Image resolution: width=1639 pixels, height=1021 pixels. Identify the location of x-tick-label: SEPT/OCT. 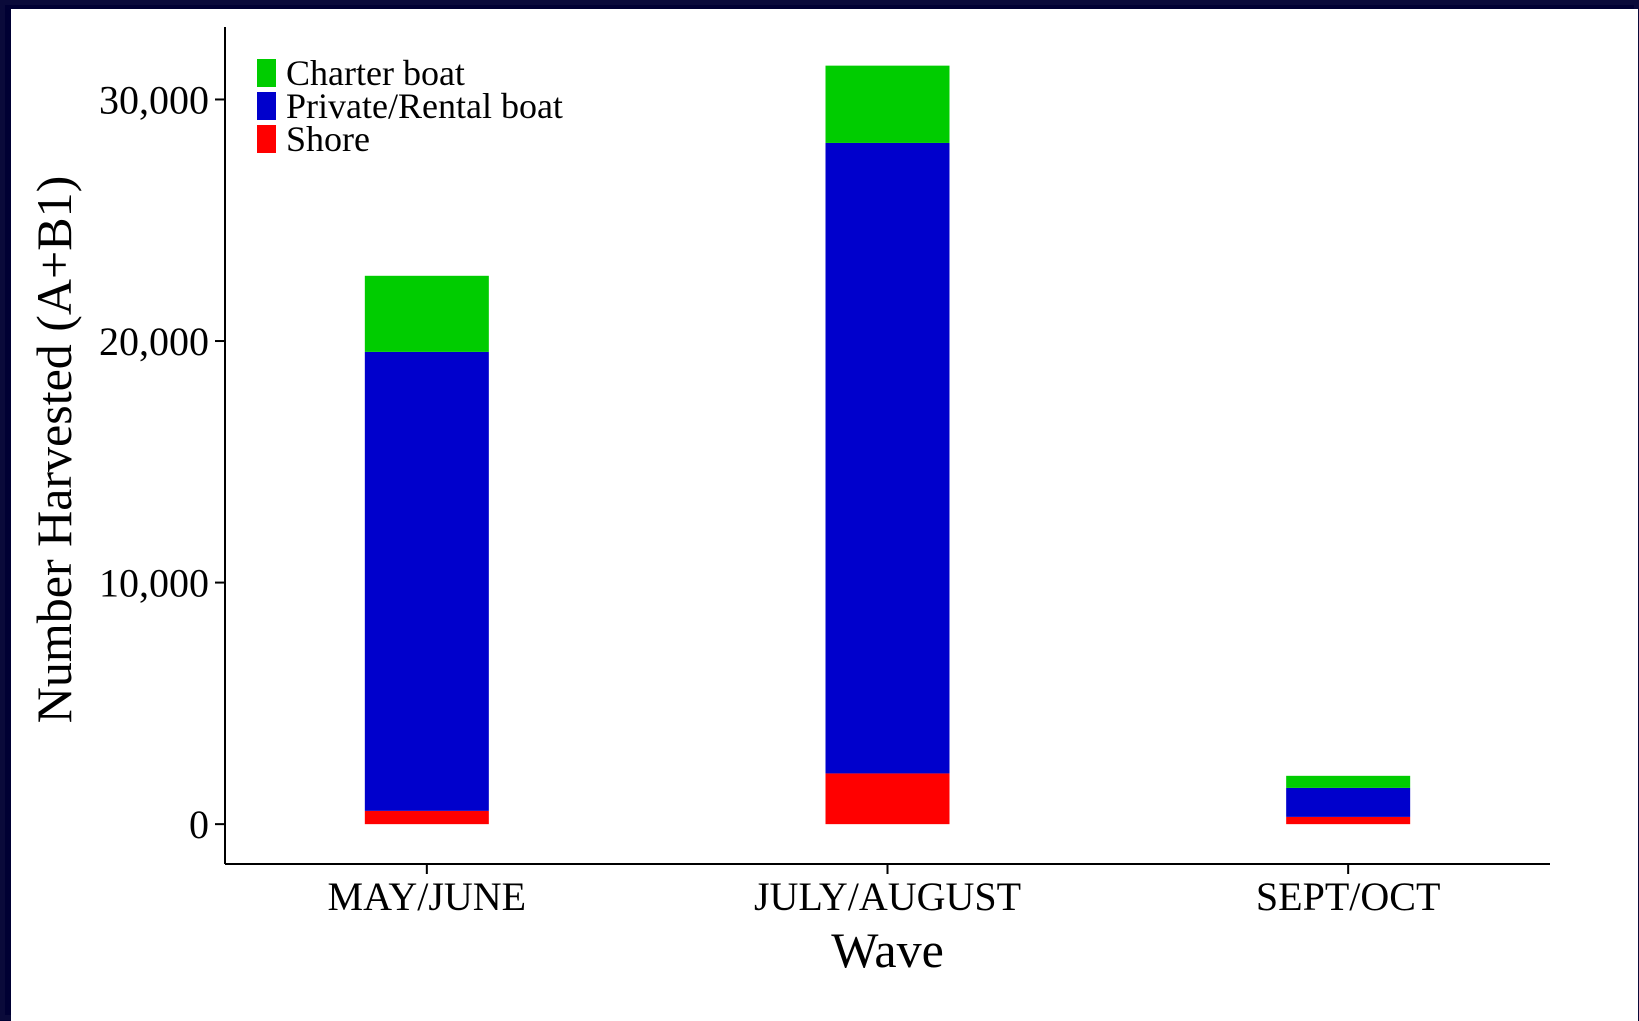
(1348, 896).